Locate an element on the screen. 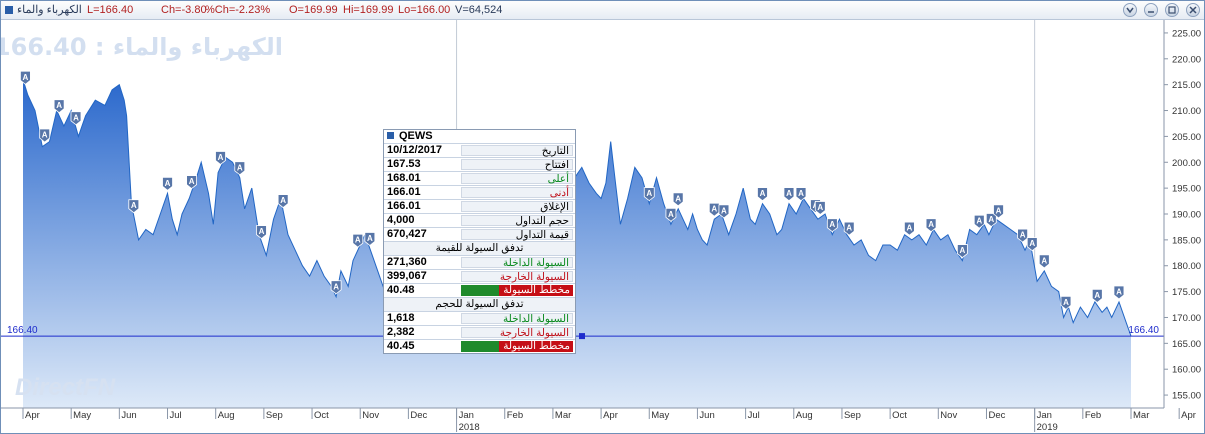 The height and width of the screenshot is (434, 1205). tooltip-label: السيولة الخارجة is located at coordinates (517, 277).